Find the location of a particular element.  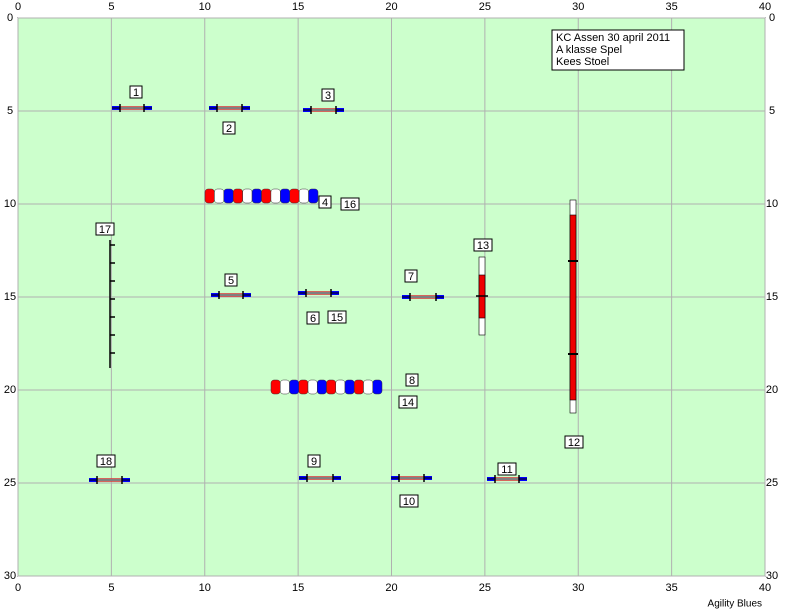

info-line: A klasse Spel is located at coordinates (589, 50).